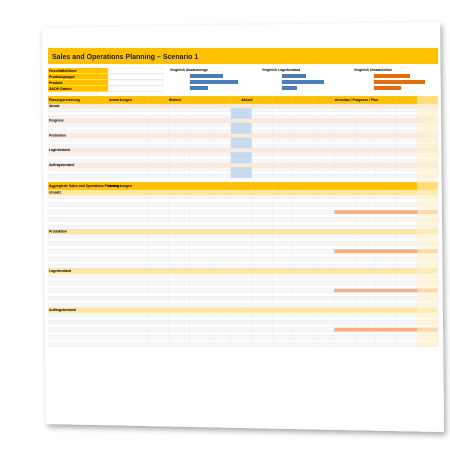  Describe the element at coordinates (64, 100) in the screenshot. I see `section-header: Planungsrechnung` at that location.